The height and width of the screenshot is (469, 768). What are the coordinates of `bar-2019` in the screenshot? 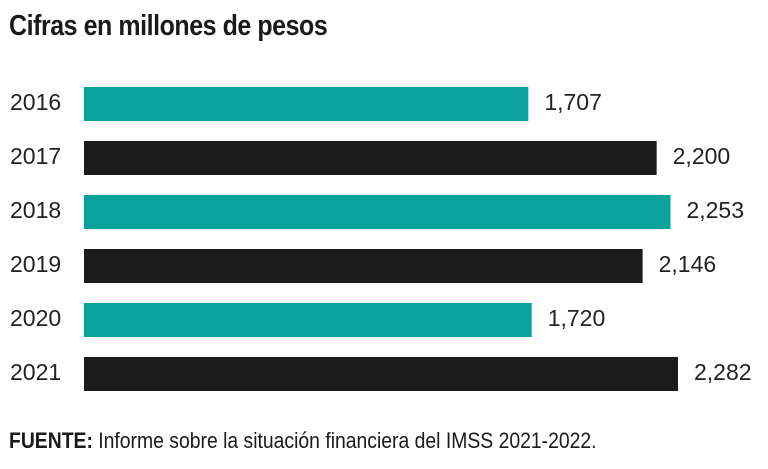 It's located at (363, 266).